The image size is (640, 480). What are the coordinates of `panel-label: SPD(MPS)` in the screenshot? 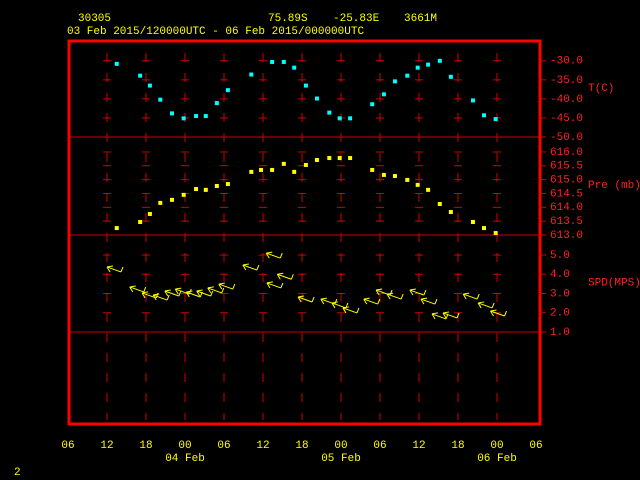 It's located at (614, 283).